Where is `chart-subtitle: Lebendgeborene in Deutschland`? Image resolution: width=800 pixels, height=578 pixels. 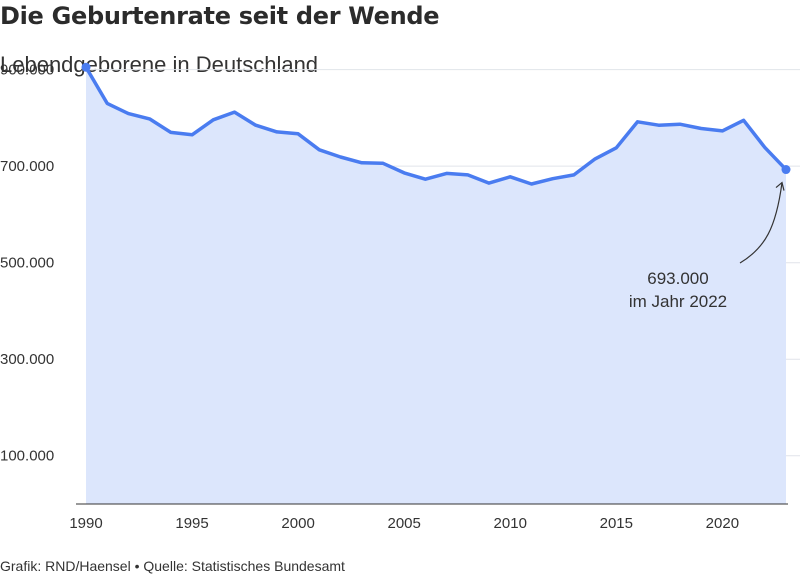
chart-subtitle: Lebendgeborene in Deutschland is located at coordinates (159, 64).